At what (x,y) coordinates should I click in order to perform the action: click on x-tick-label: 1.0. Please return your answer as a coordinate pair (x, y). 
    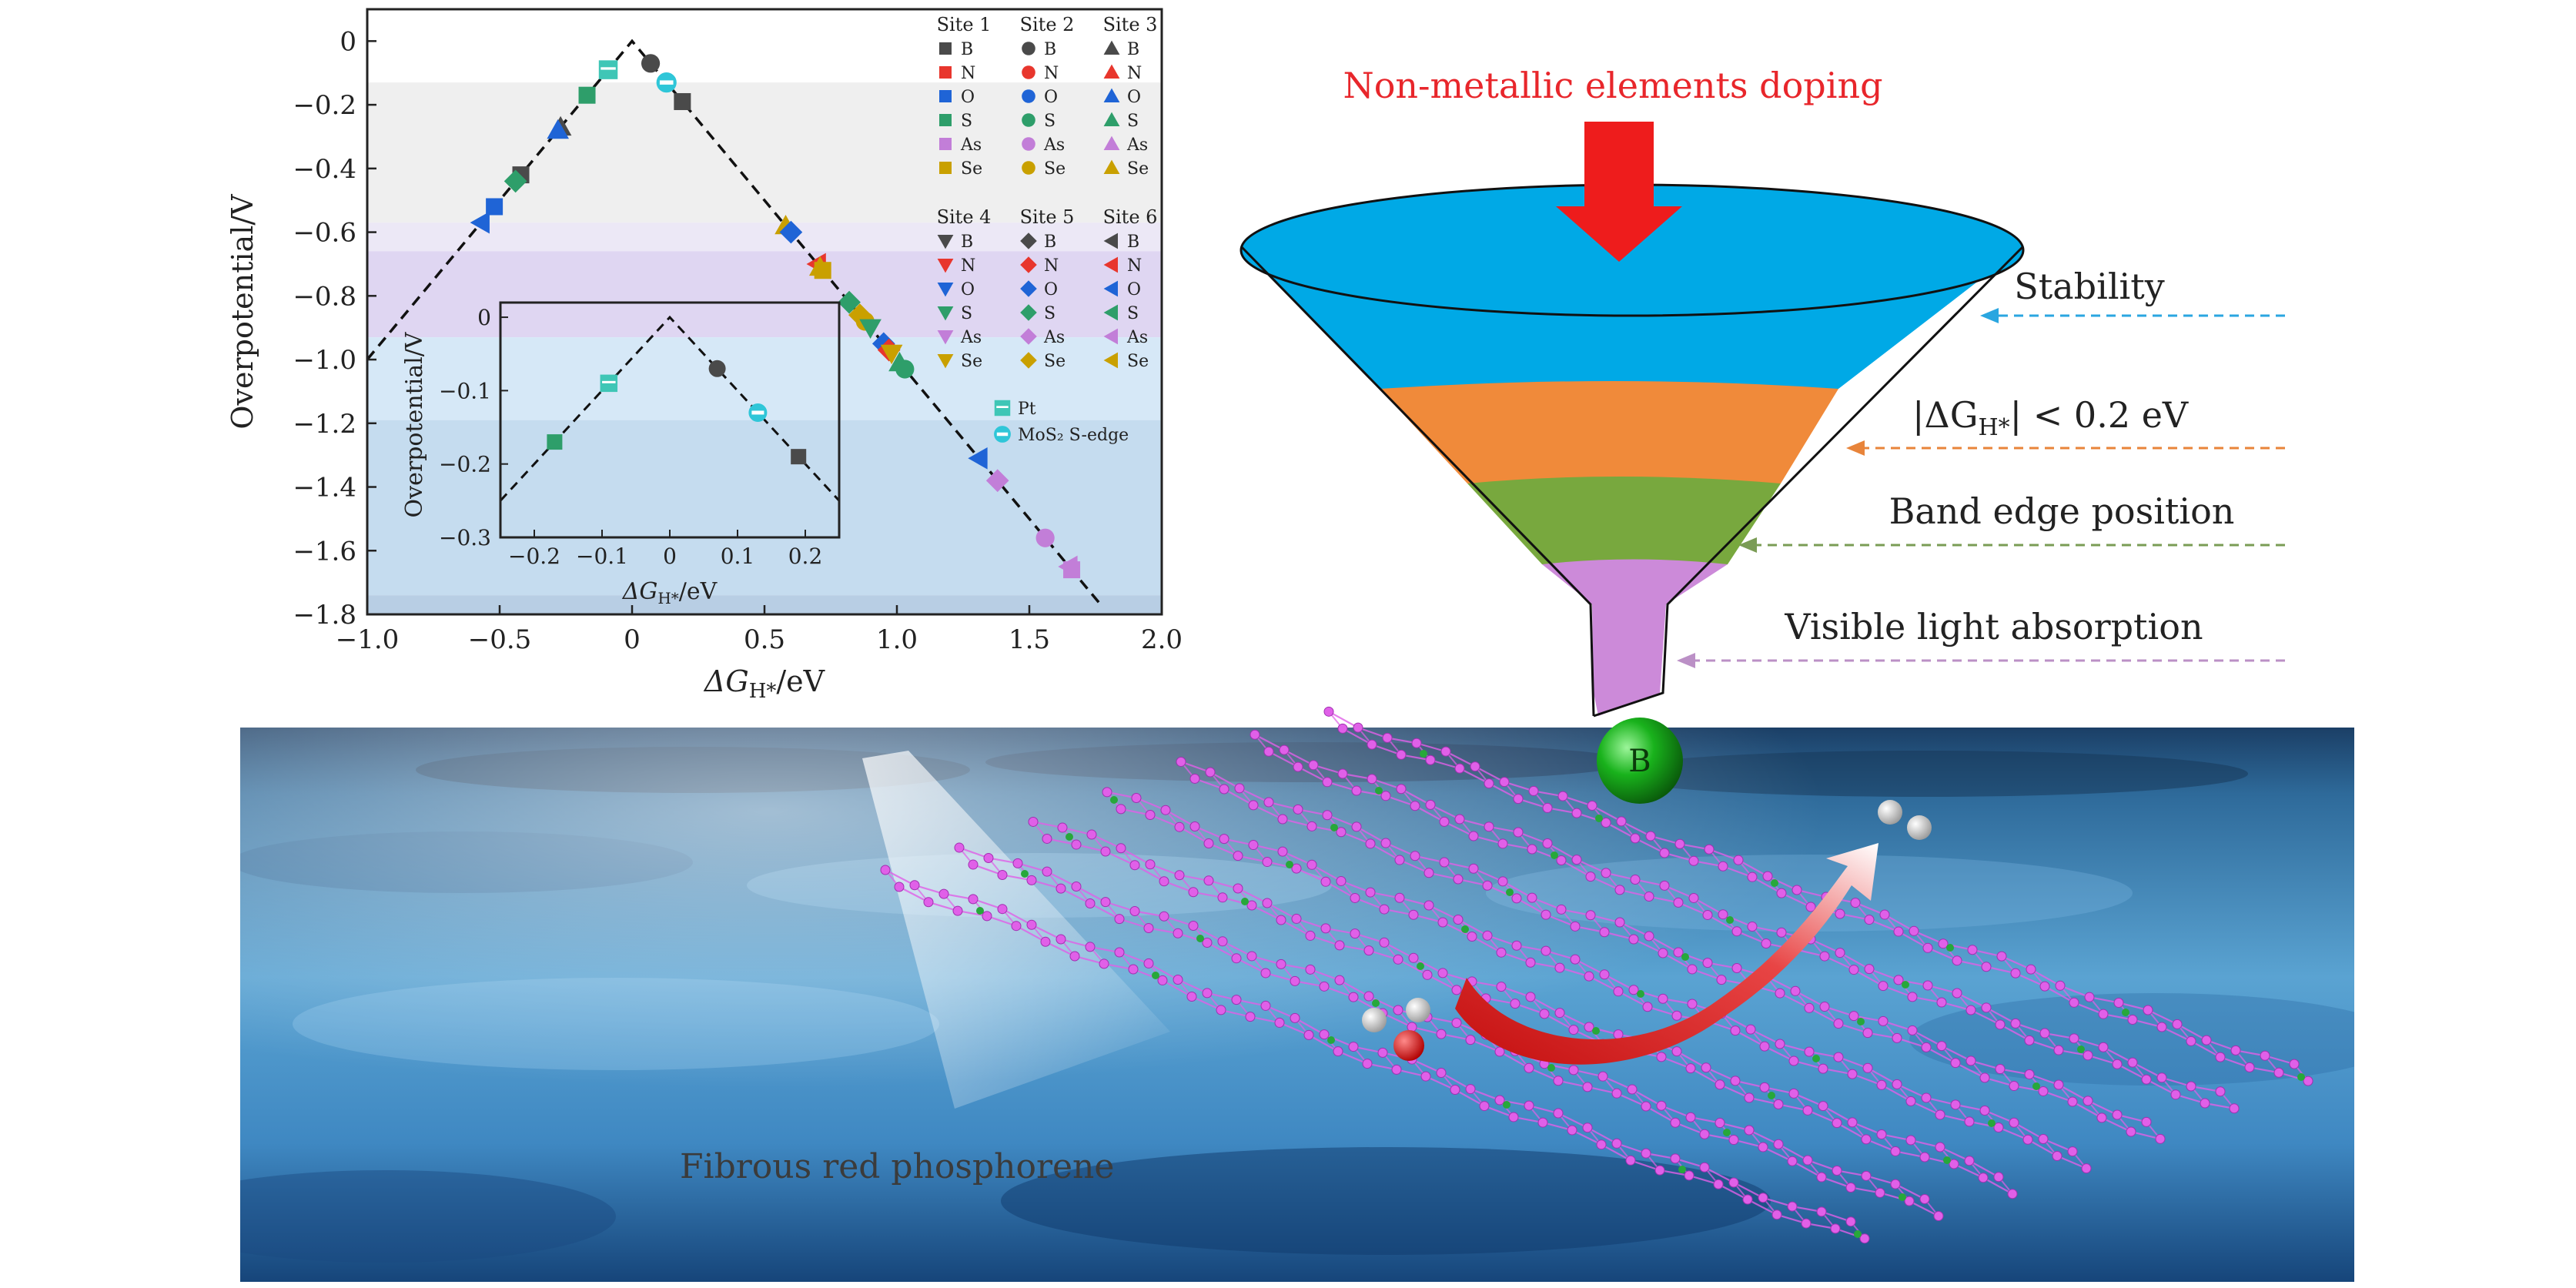
    Looking at the image, I should click on (897, 639).